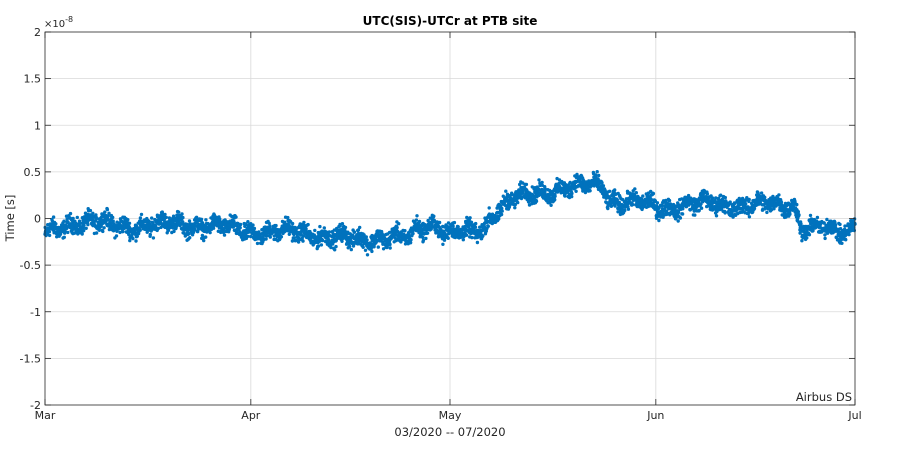 The height and width of the screenshot is (450, 900). I want to click on y-tick-label: -1, so click(35, 312).